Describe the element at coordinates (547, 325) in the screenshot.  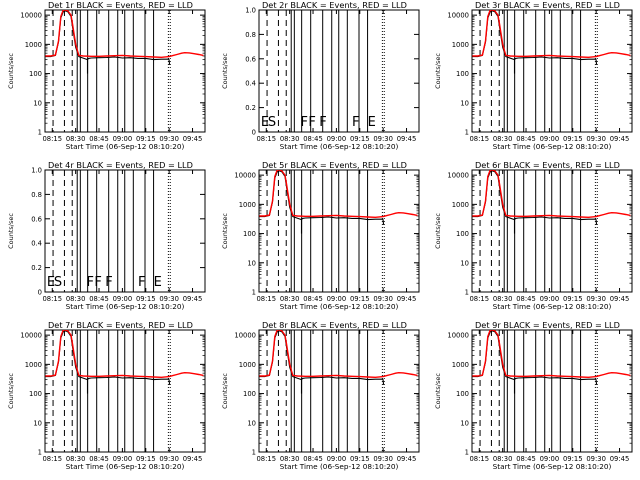
I see `panel-title: Det 9r BLACK = Events, RED = LLD` at that location.